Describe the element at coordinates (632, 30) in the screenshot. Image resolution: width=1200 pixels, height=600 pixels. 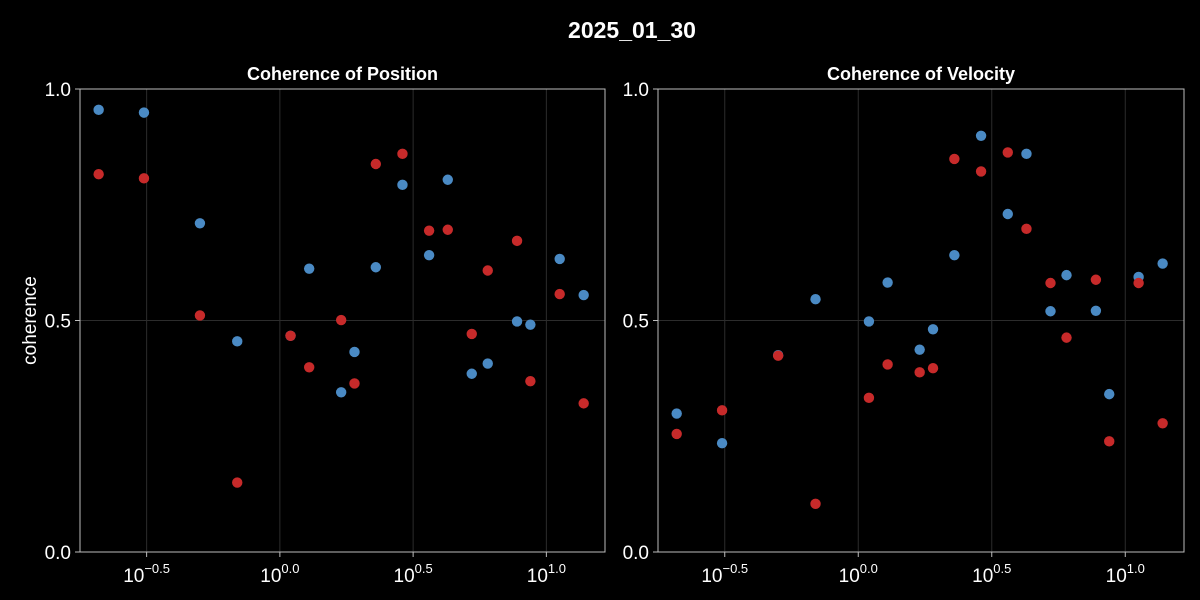
I see `figure-title: 2025_01_30` at that location.